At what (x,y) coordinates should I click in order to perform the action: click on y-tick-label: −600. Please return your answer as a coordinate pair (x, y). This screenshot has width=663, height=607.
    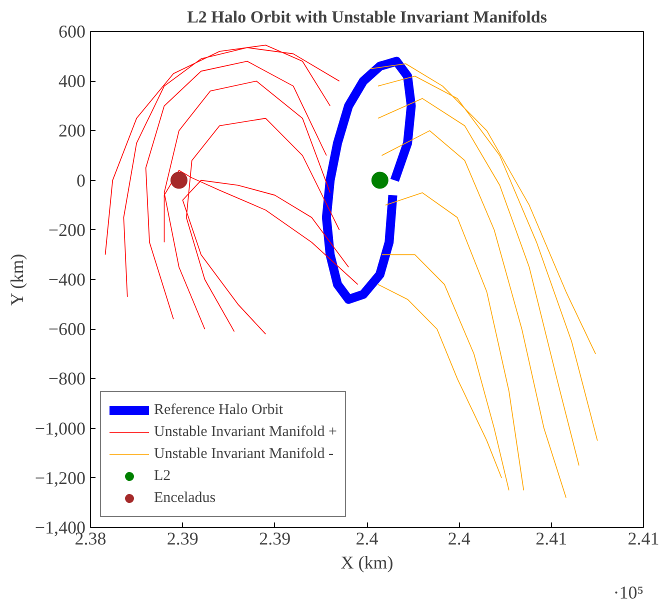
    Looking at the image, I should click on (67, 329).